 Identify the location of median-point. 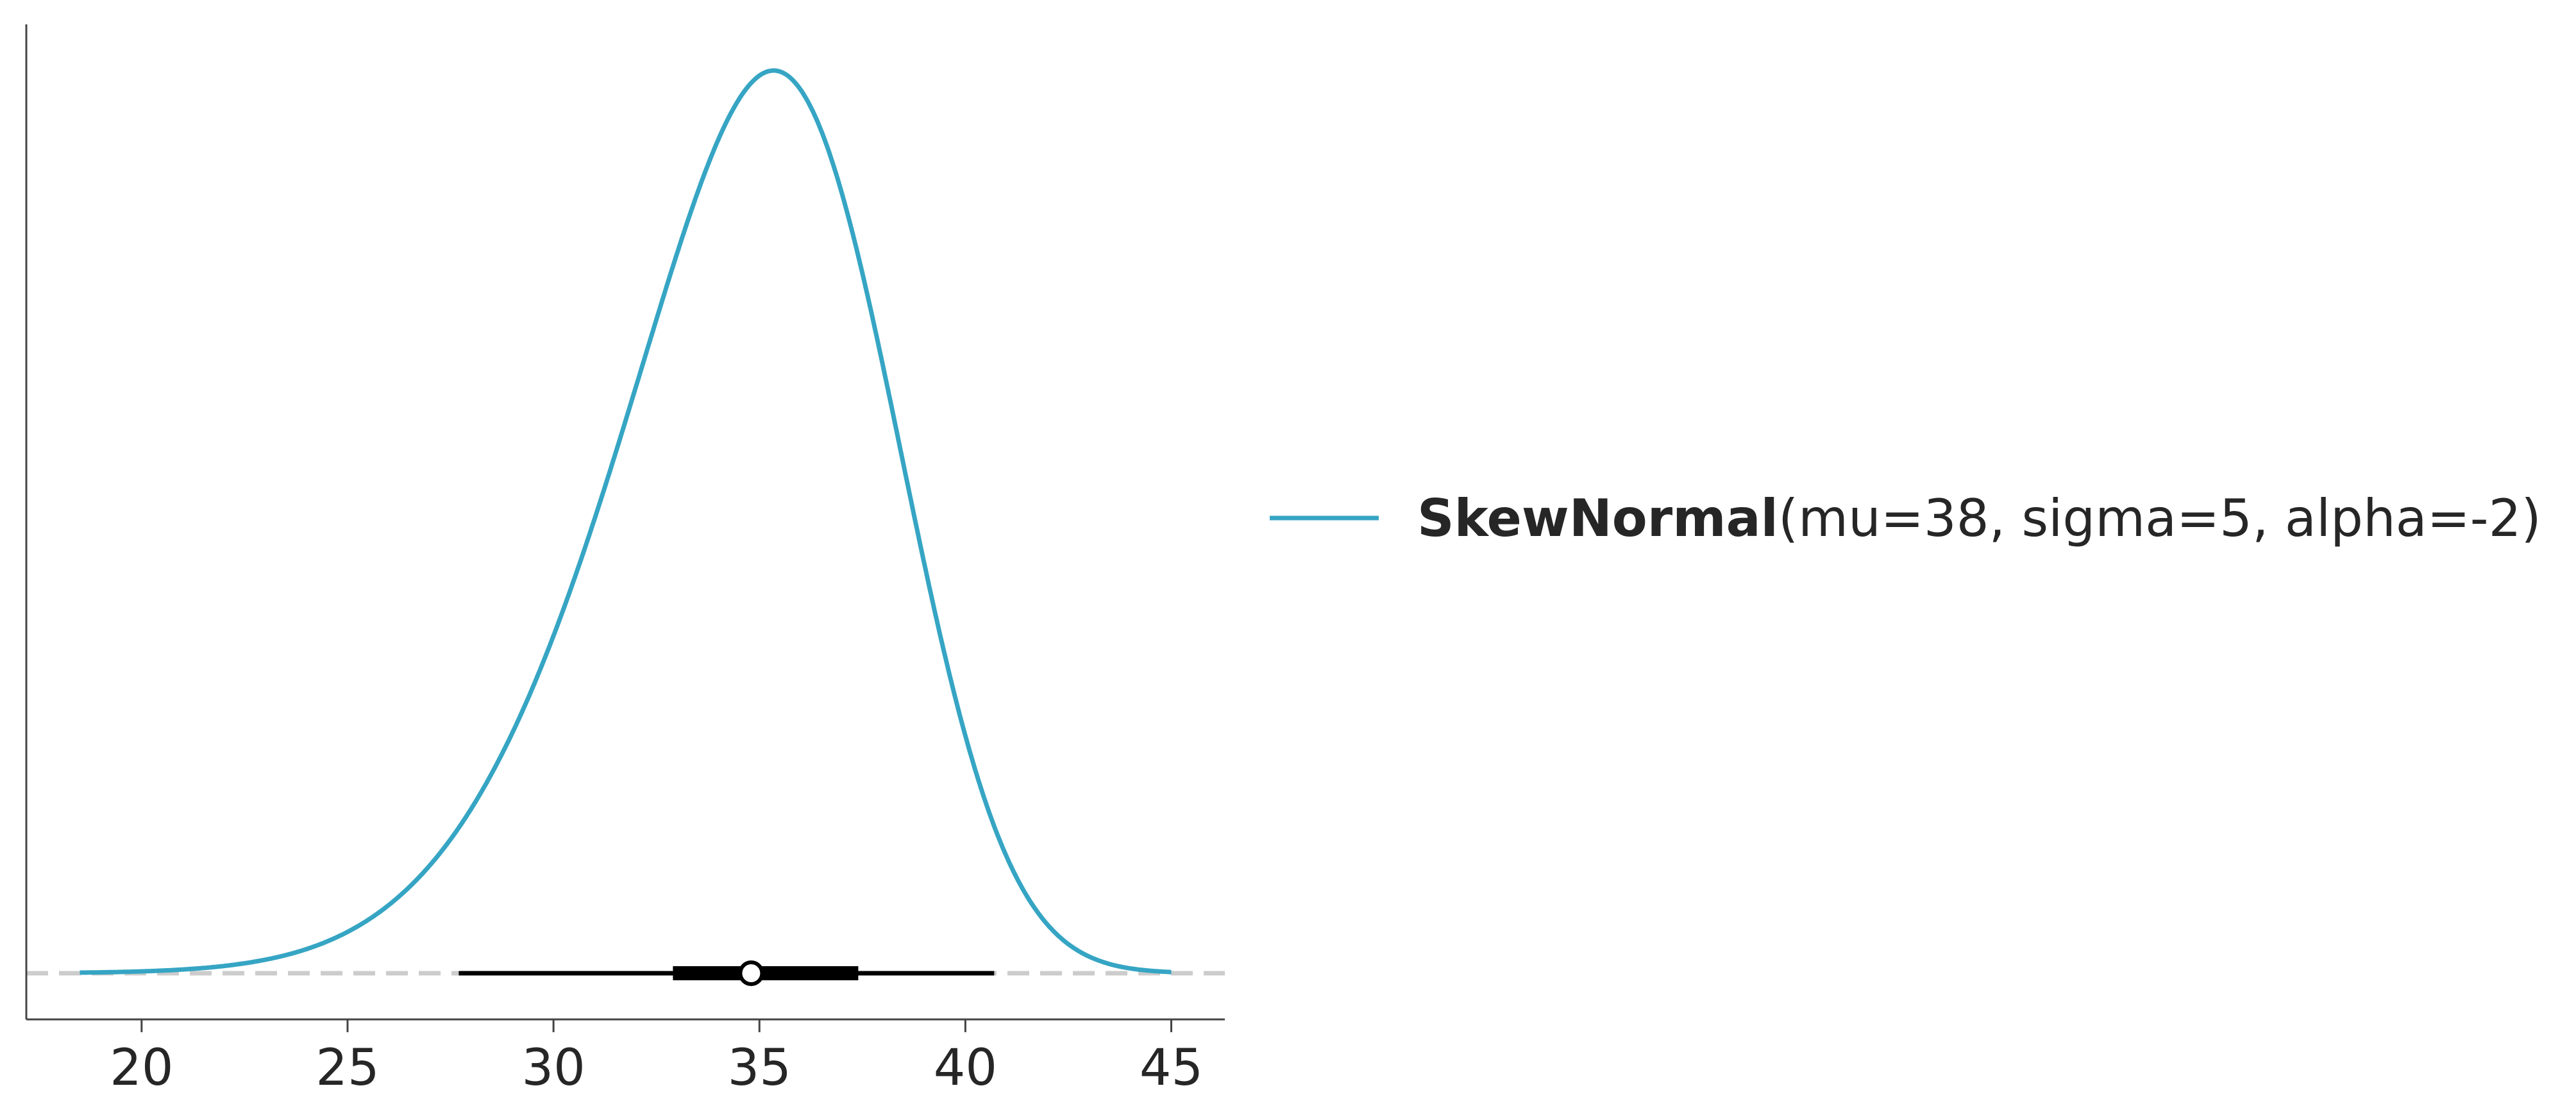
(751, 973).